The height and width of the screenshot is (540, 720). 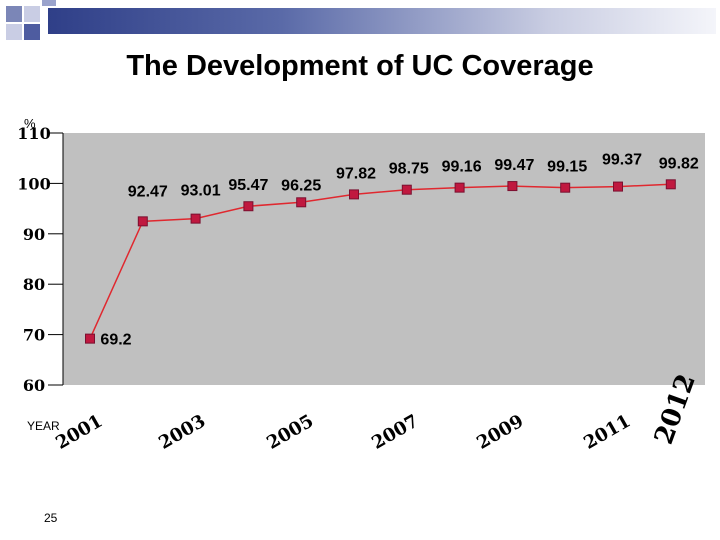 I want to click on data-label: 98.75, so click(x=409, y=169).